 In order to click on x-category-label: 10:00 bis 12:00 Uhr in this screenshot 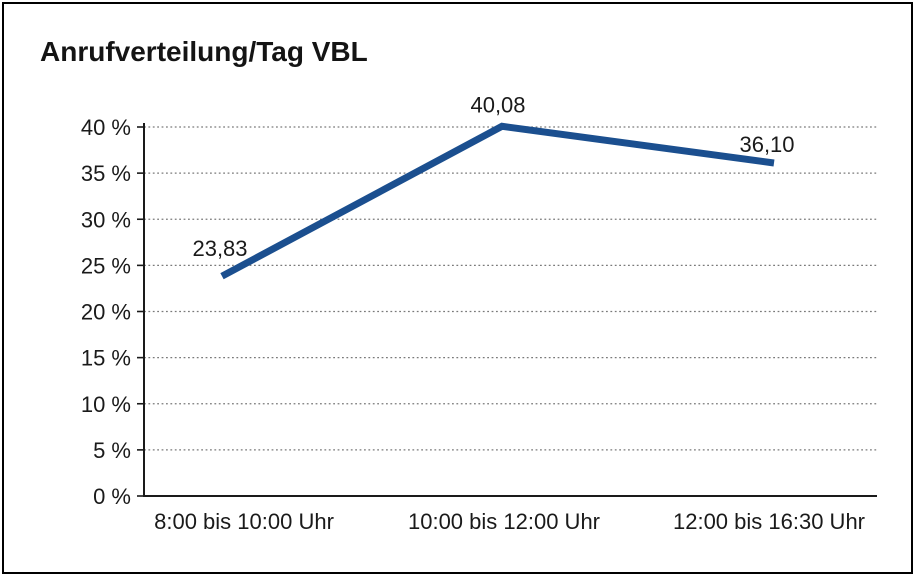, I will do `click(504, 521)`.